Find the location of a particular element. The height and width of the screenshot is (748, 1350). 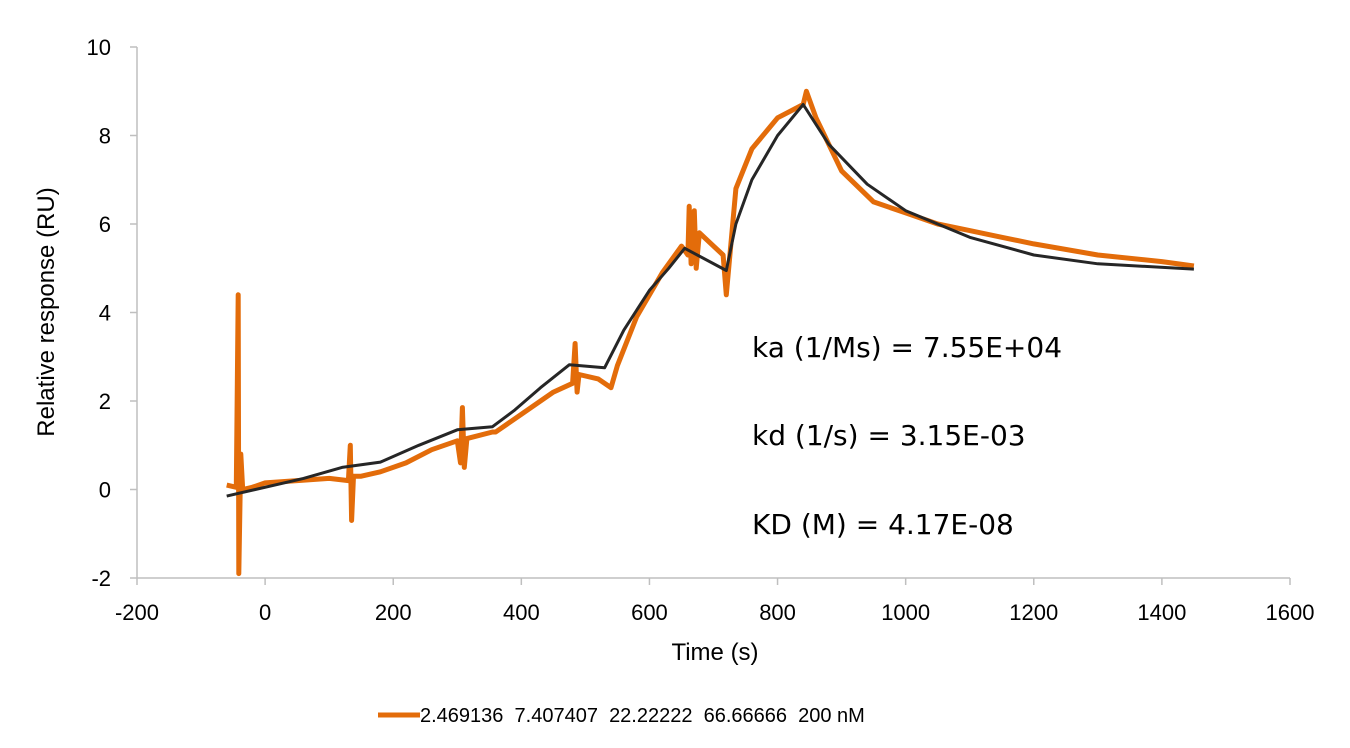

annotation: ka (1/Ms) = 7.55E+04 is located at coordinates (907, 347).